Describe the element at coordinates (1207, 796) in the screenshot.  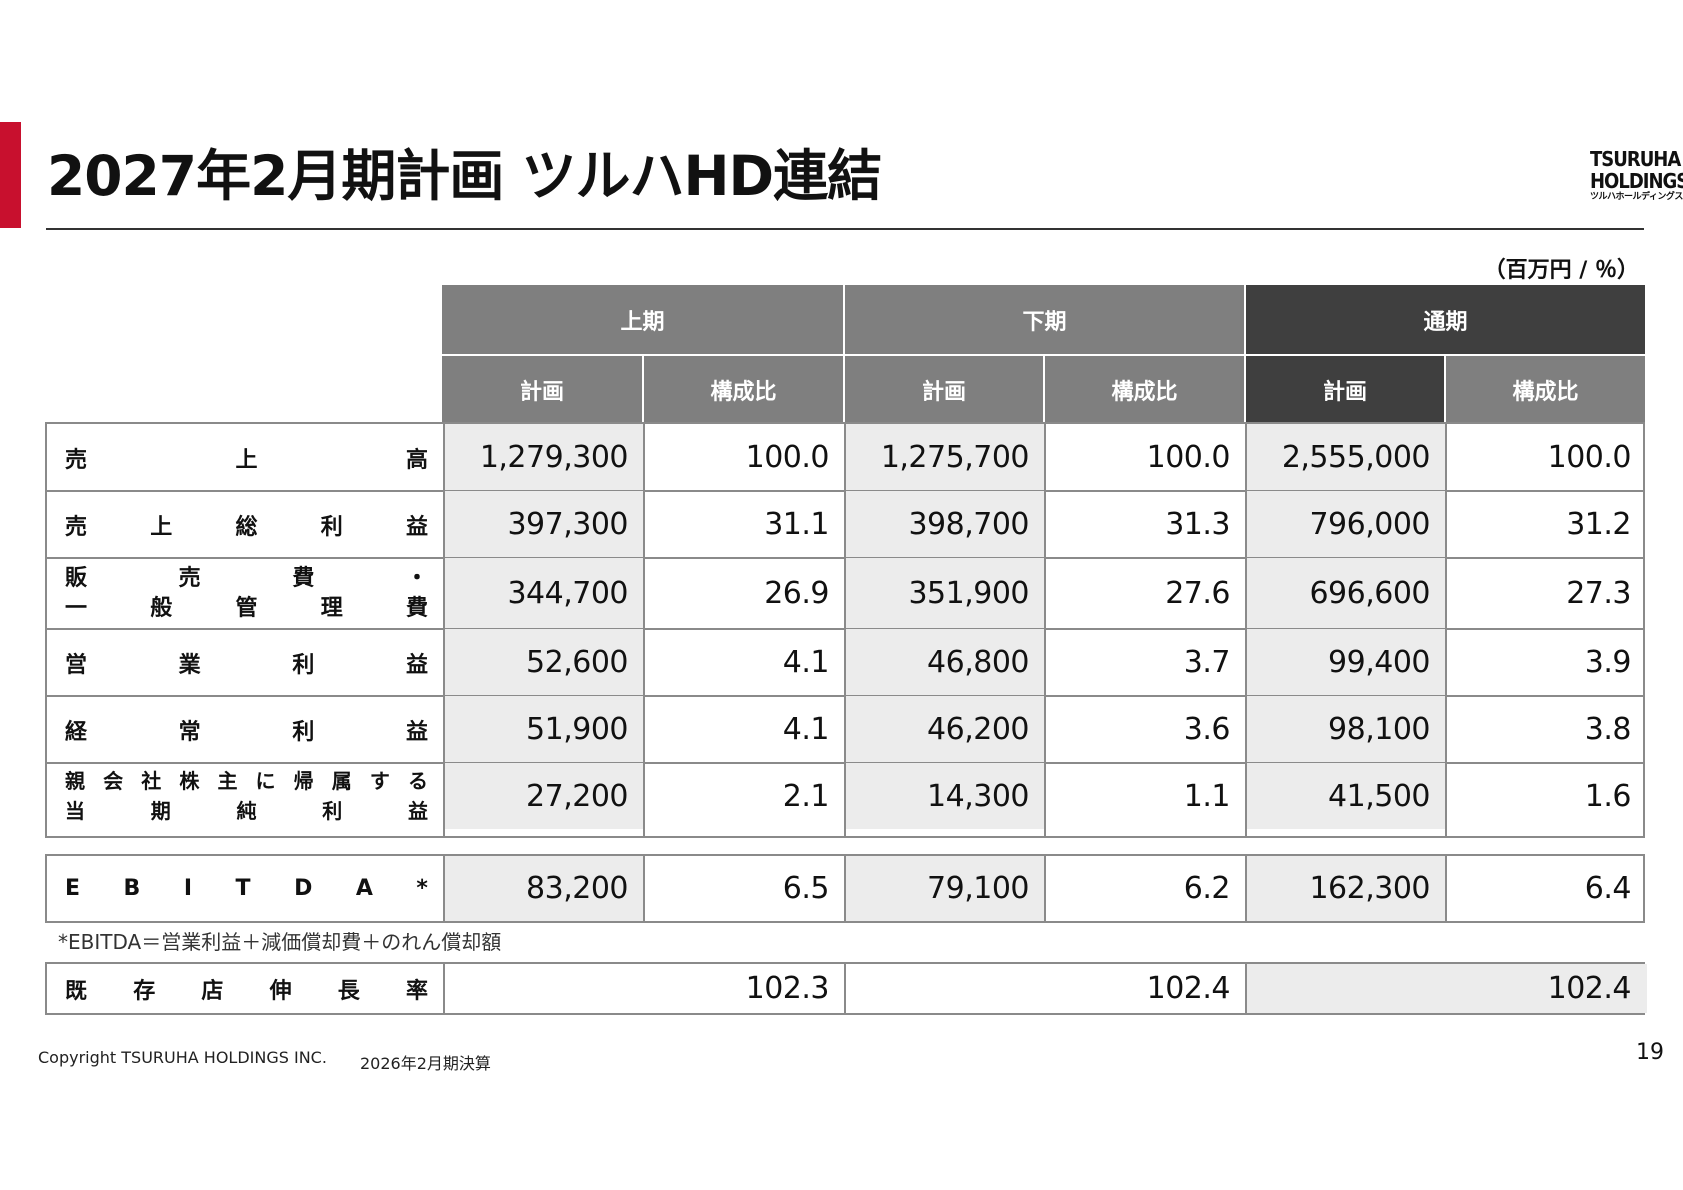
I see `value-cell: 1.1` at that location.